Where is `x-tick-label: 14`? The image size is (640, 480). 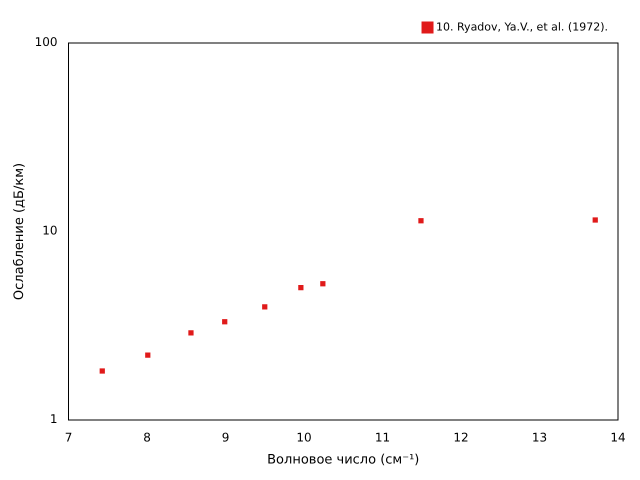
x-tick-label: 14 is located at coordinates (618, 437).